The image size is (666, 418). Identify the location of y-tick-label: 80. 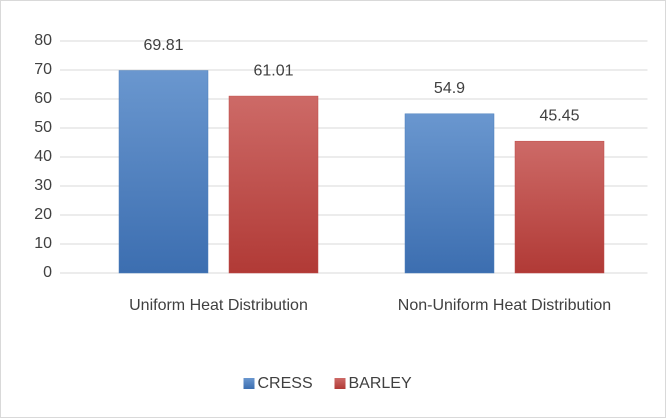
(43, 40).